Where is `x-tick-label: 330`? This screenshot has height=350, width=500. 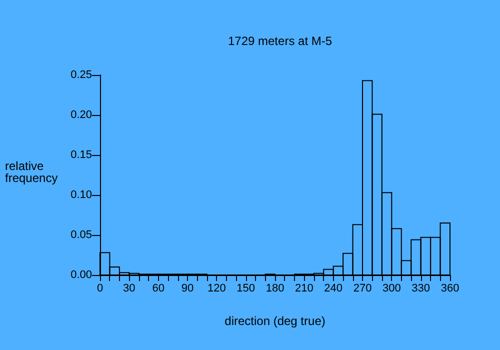 x-tick-label: 330 is located at coordinates (421, 288).